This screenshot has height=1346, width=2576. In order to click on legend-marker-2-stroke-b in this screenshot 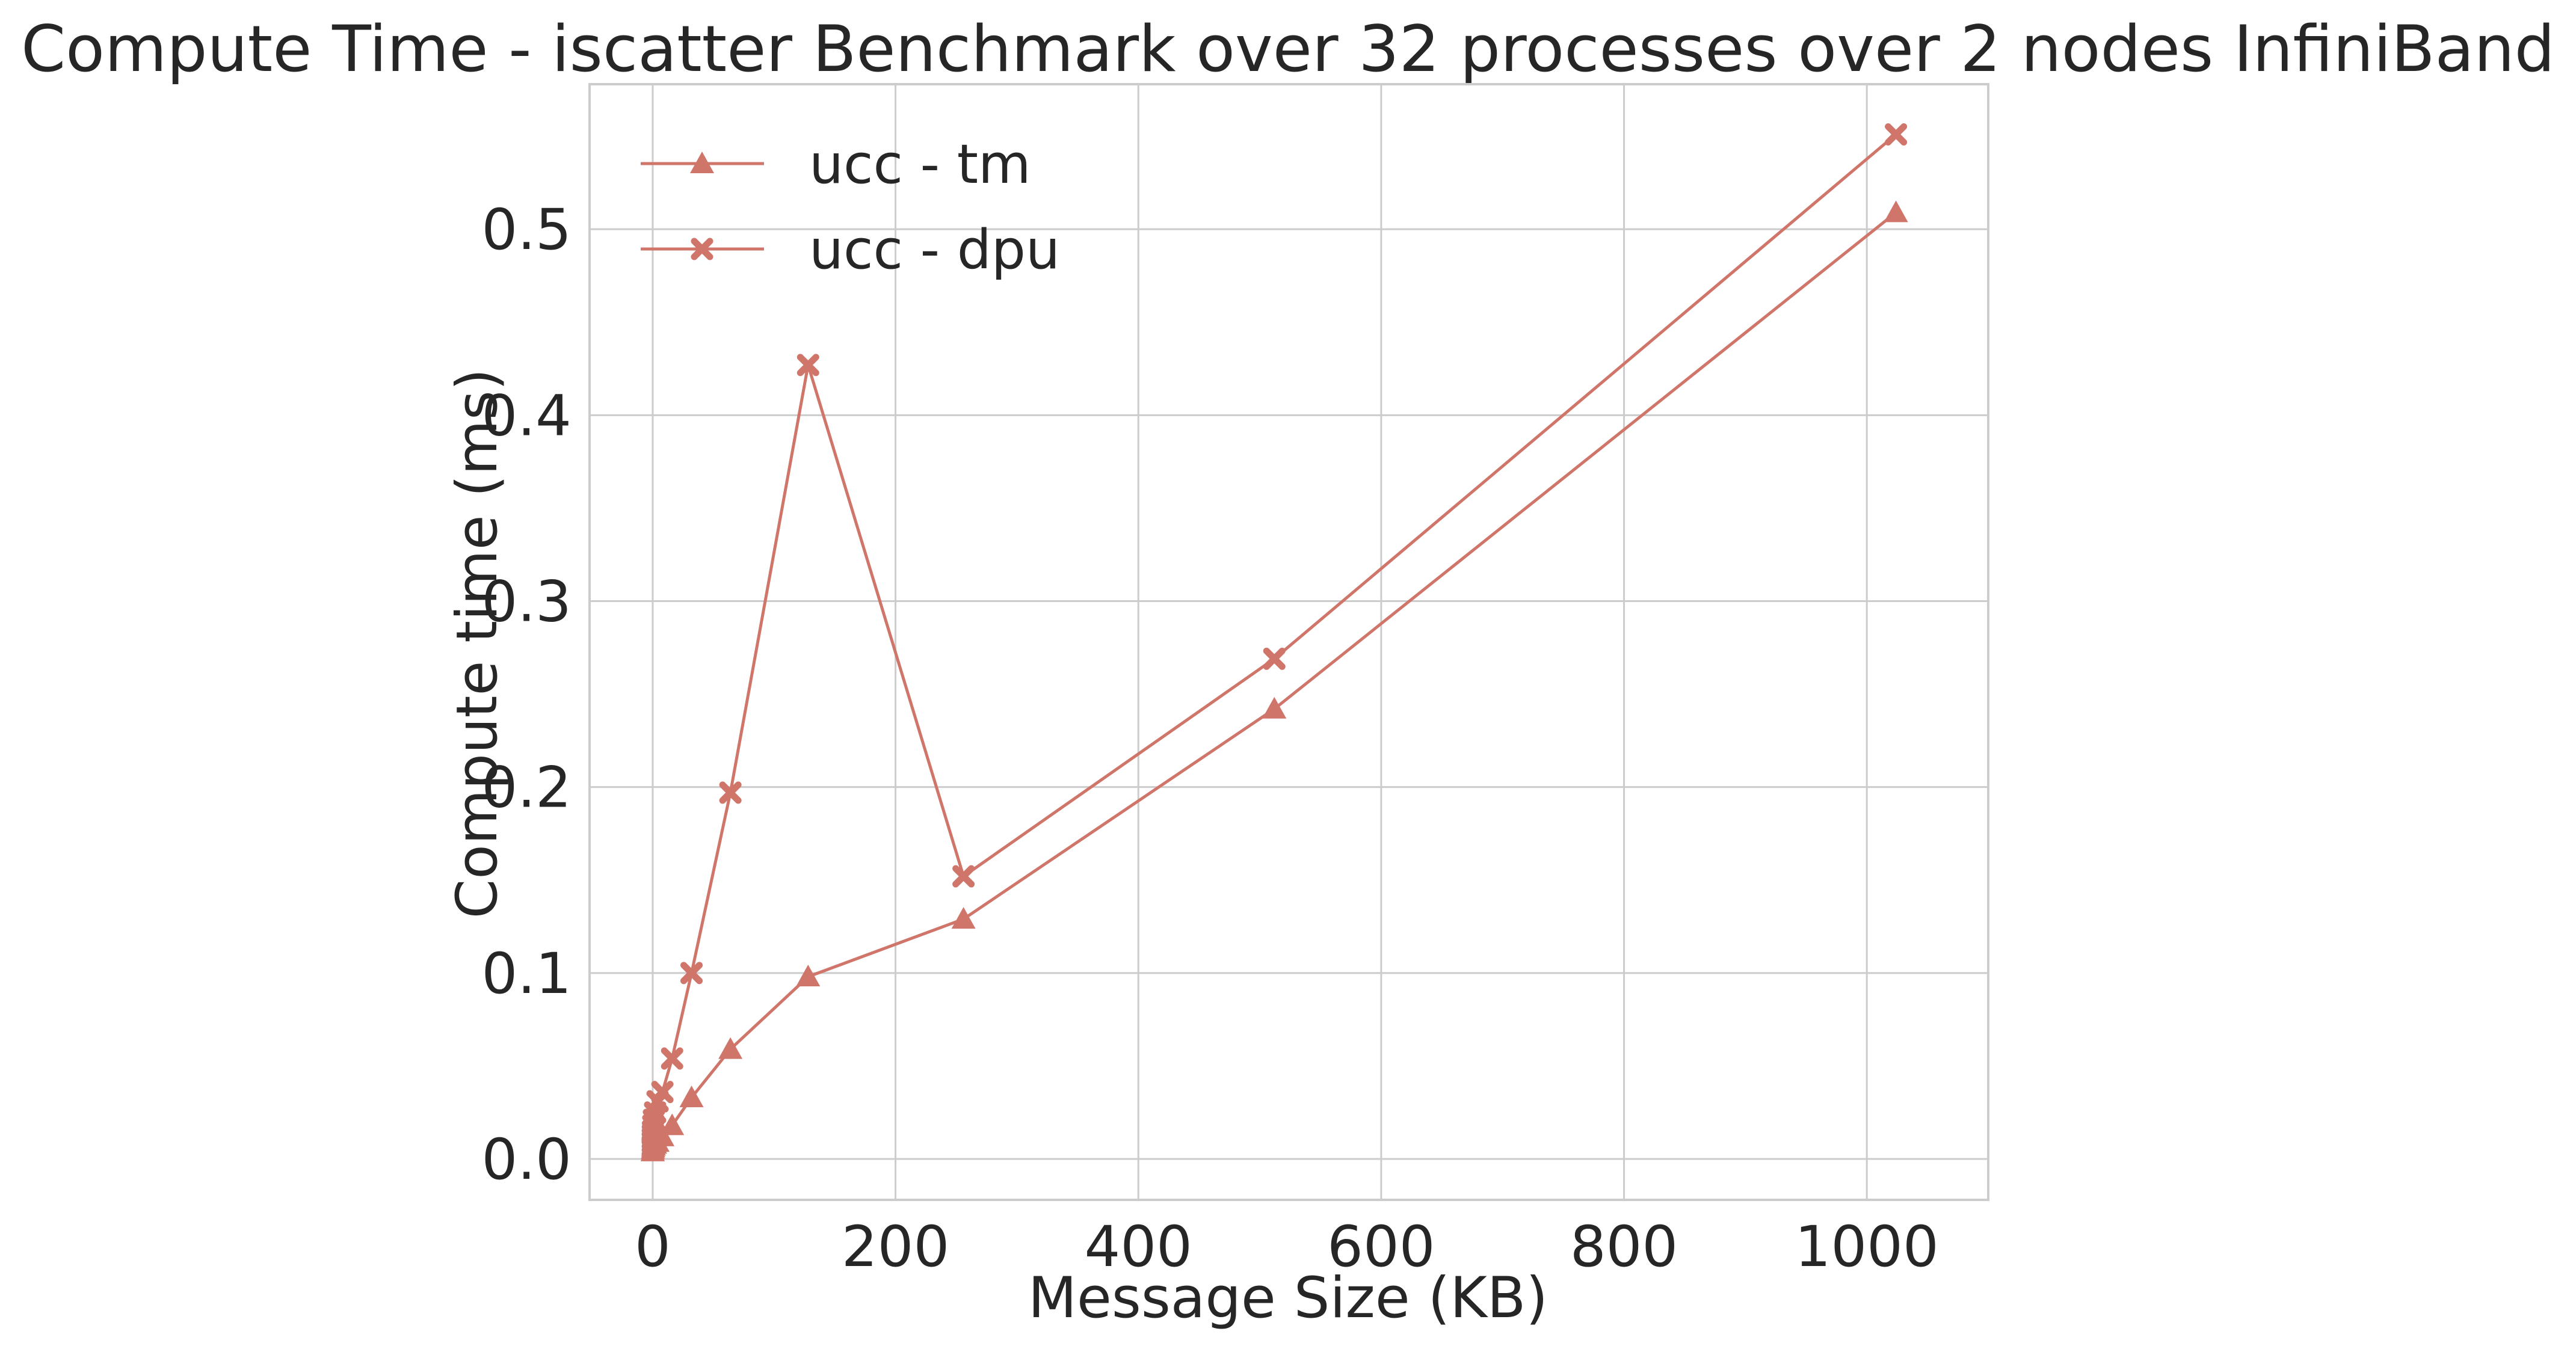, I will do `click(702, 249)`.